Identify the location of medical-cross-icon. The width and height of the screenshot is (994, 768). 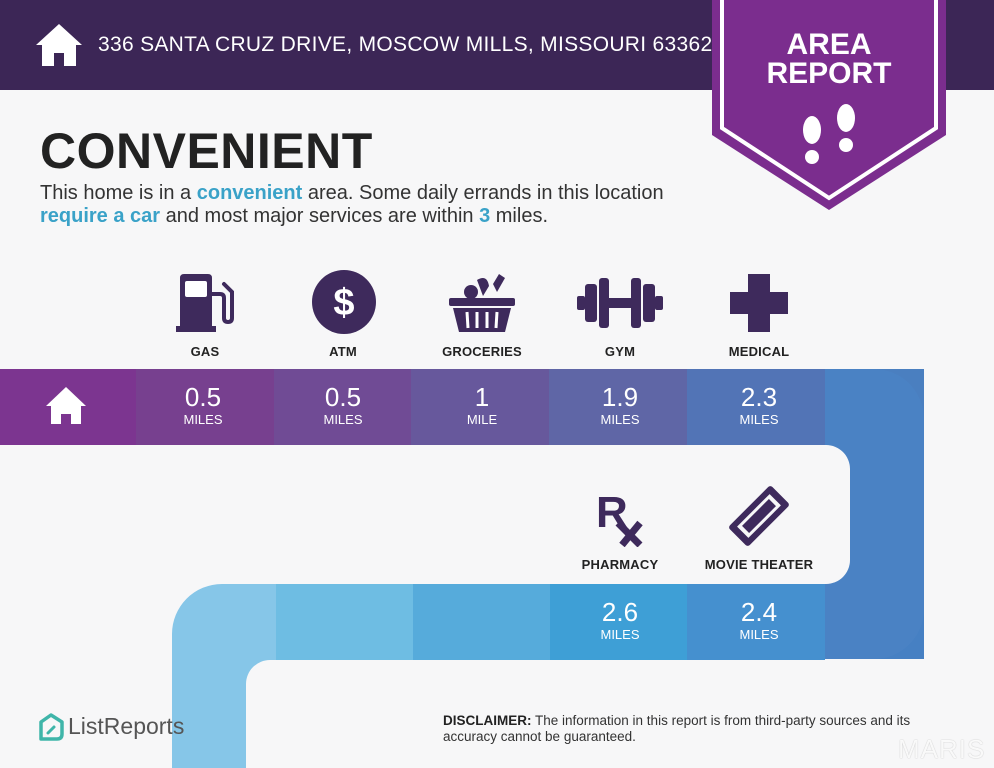
(759, 303).